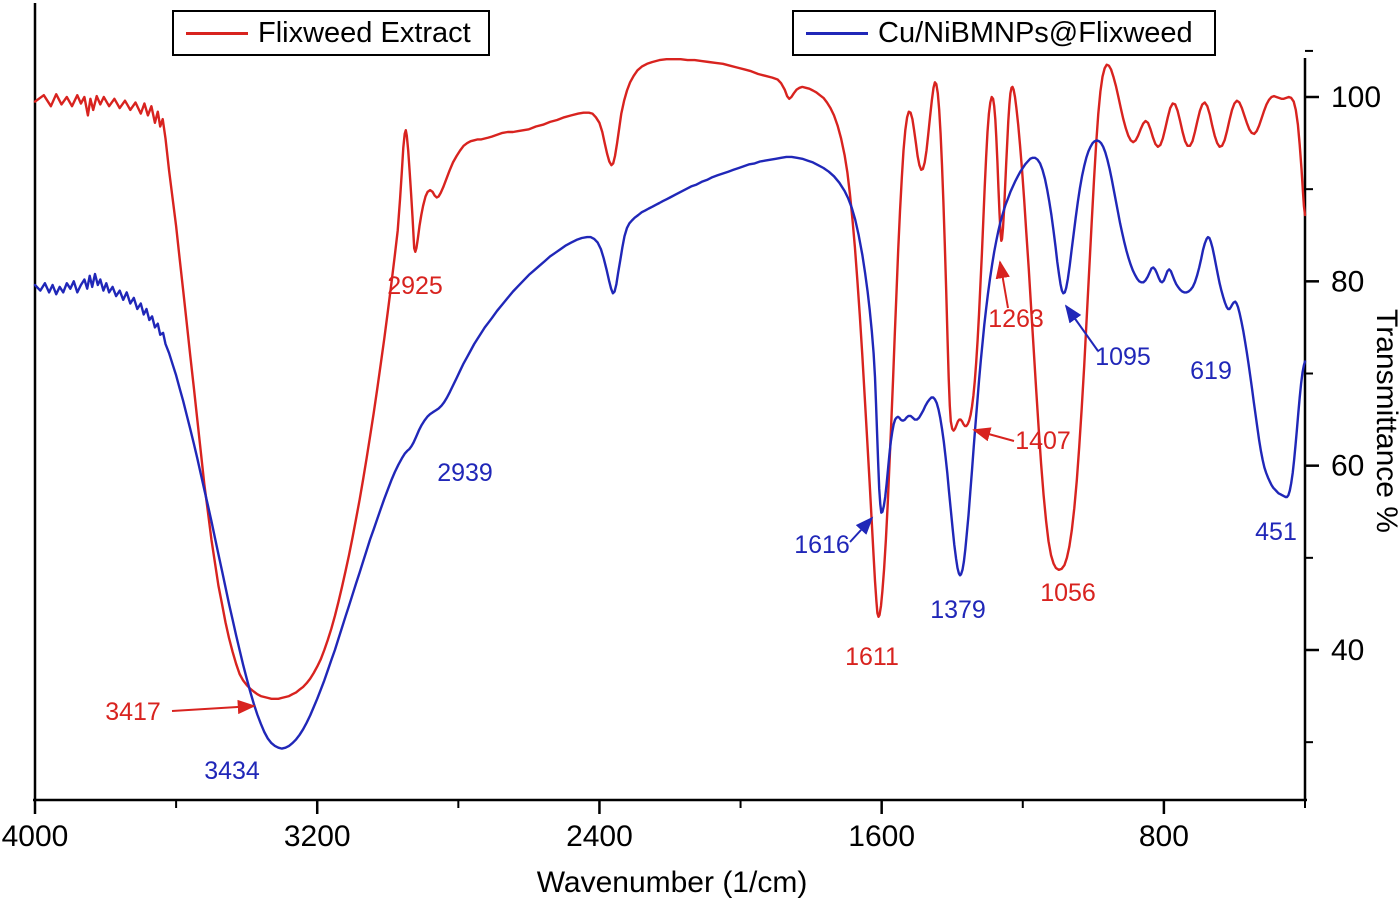  What do you see at coordinates (599, 836) in the screenshot?
I see `x-tick-label: 2400` at bounding box center [599, 836].